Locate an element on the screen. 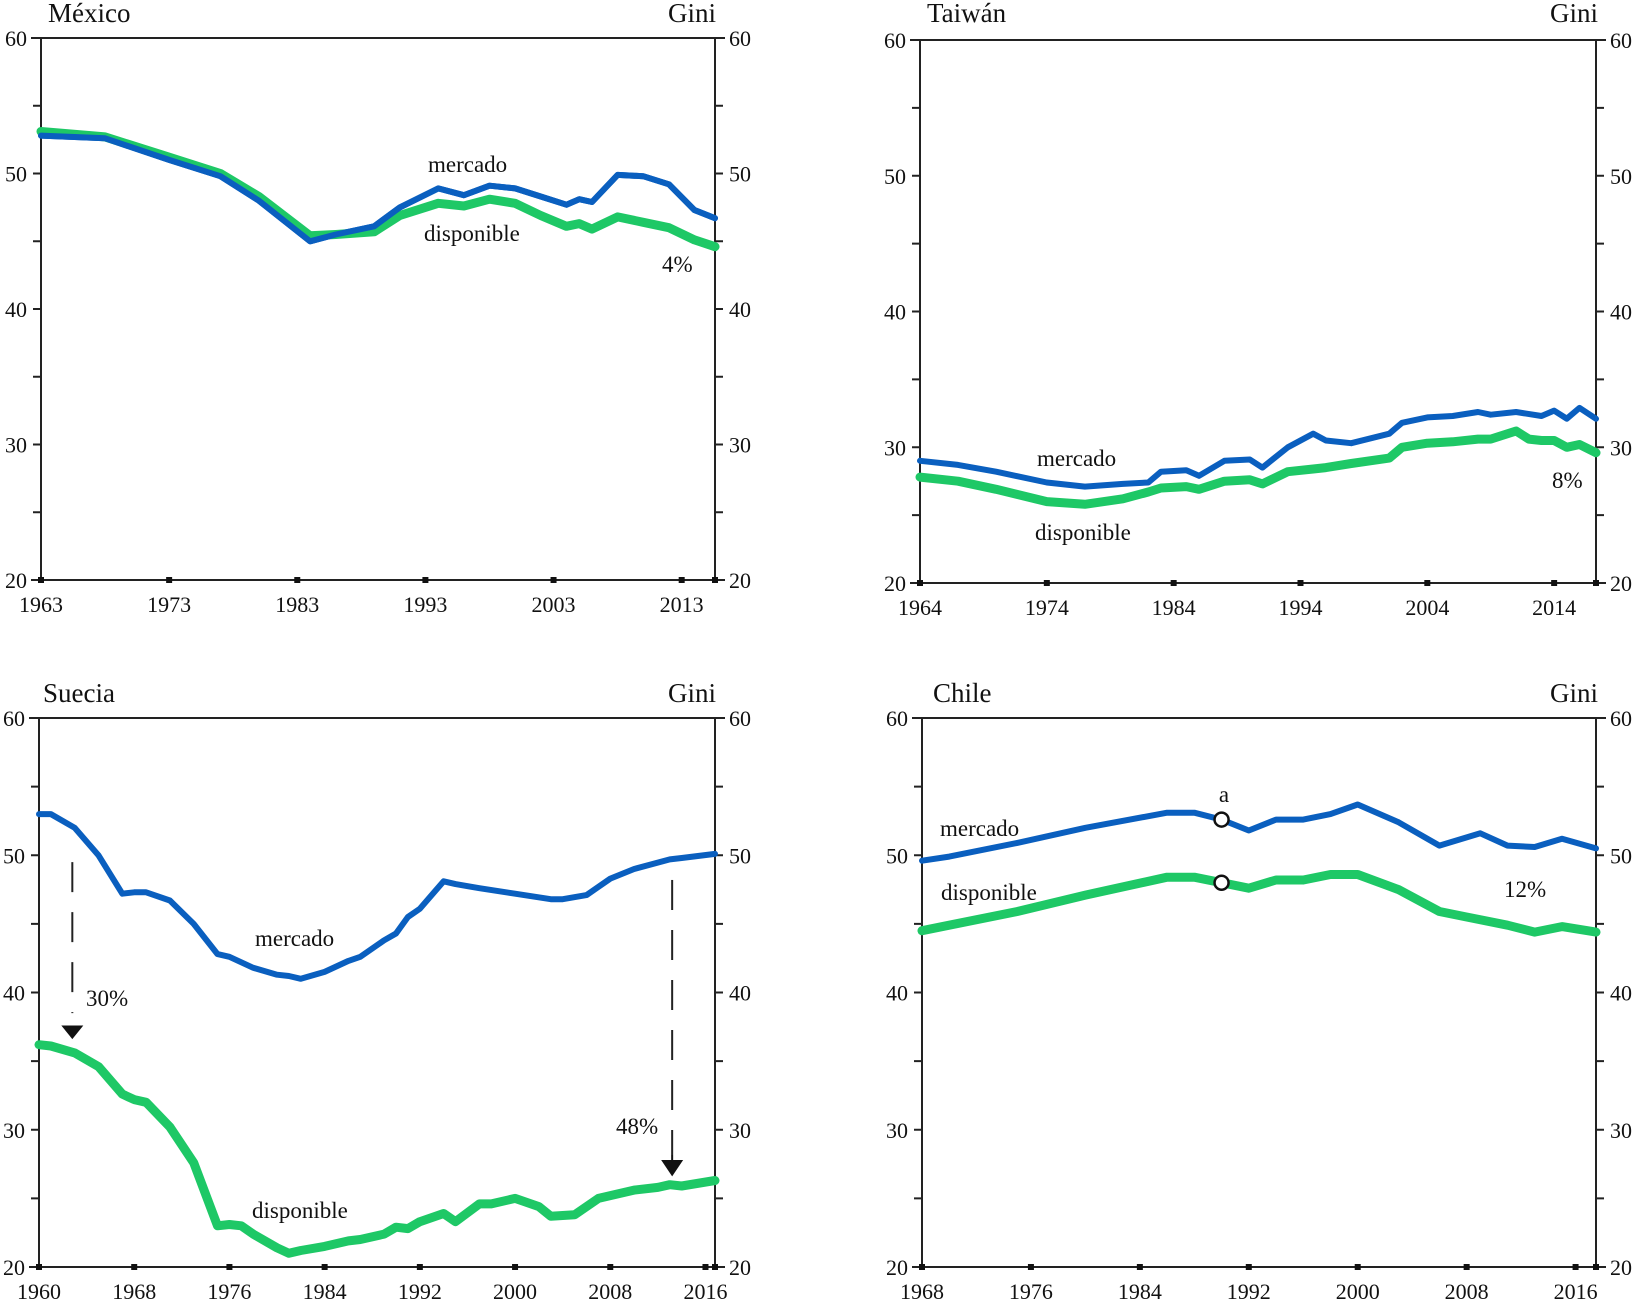 Image resolution: width=1642 pixels, height=1304 pixels. panel-title: Suecia is located at coordinates (79, 693).